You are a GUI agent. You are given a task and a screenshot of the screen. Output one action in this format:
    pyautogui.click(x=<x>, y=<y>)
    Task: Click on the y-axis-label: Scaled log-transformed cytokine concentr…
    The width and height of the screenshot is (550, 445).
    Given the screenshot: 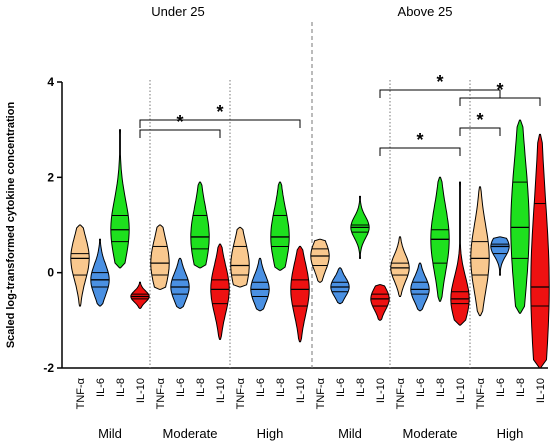 What is the action you would take?
    pyautogui.click(x=11, y=225)
    